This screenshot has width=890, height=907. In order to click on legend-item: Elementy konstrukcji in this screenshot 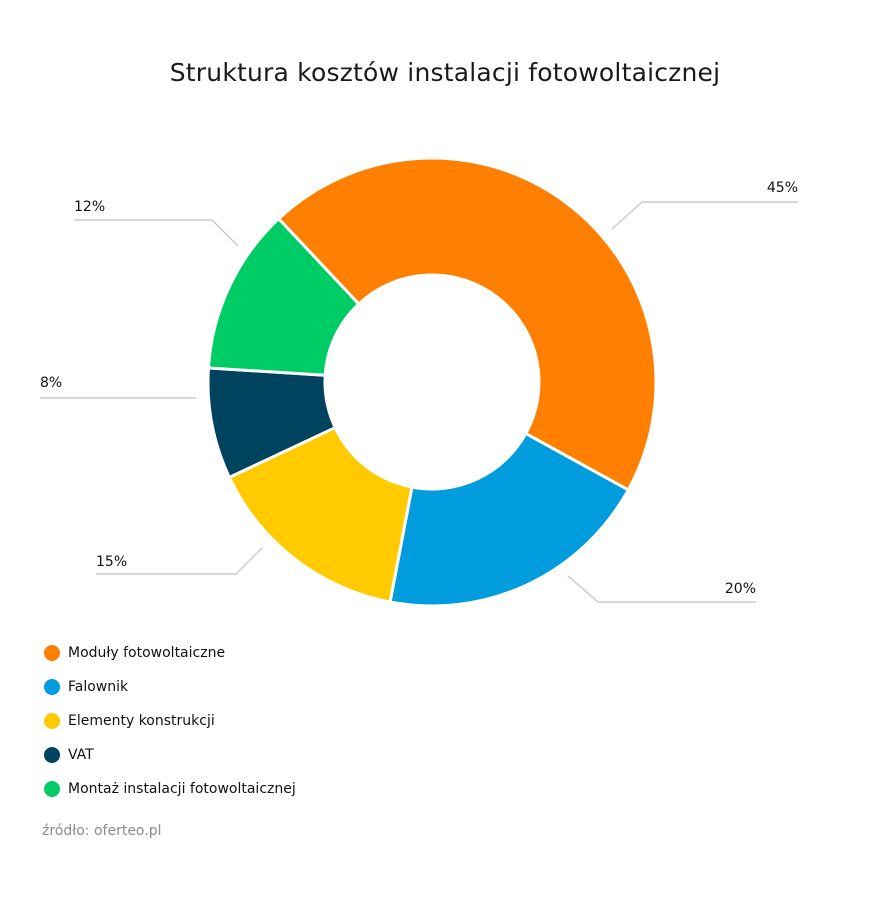, I will do `click(170, 721)`.